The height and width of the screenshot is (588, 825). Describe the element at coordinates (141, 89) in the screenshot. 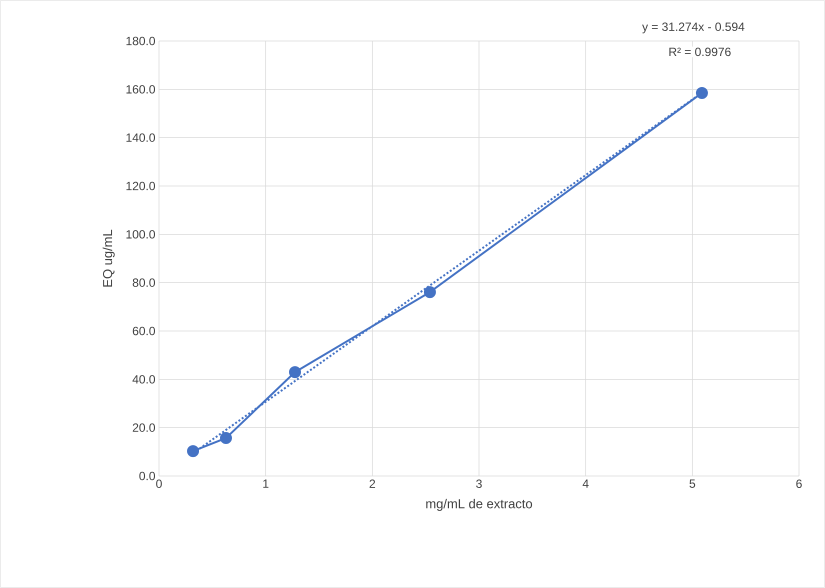

I see `y-tick-label: 160.0` at that location.